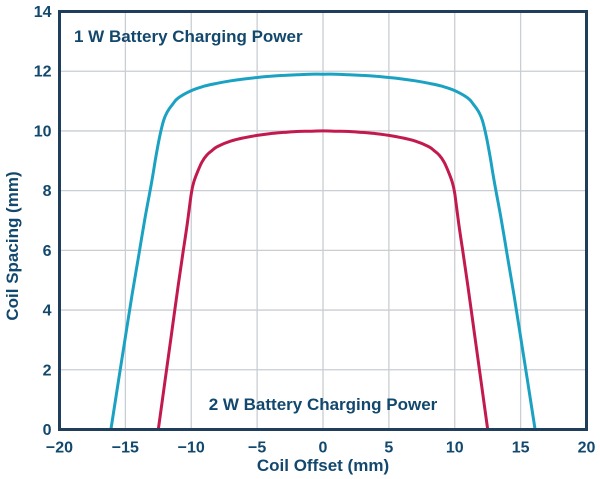 This screenshot has width=600, height=479. What do you see at coordinates (43, 72) in the screenshot?
I see `y-tick-label: 12` at bounding box center [43, 72].